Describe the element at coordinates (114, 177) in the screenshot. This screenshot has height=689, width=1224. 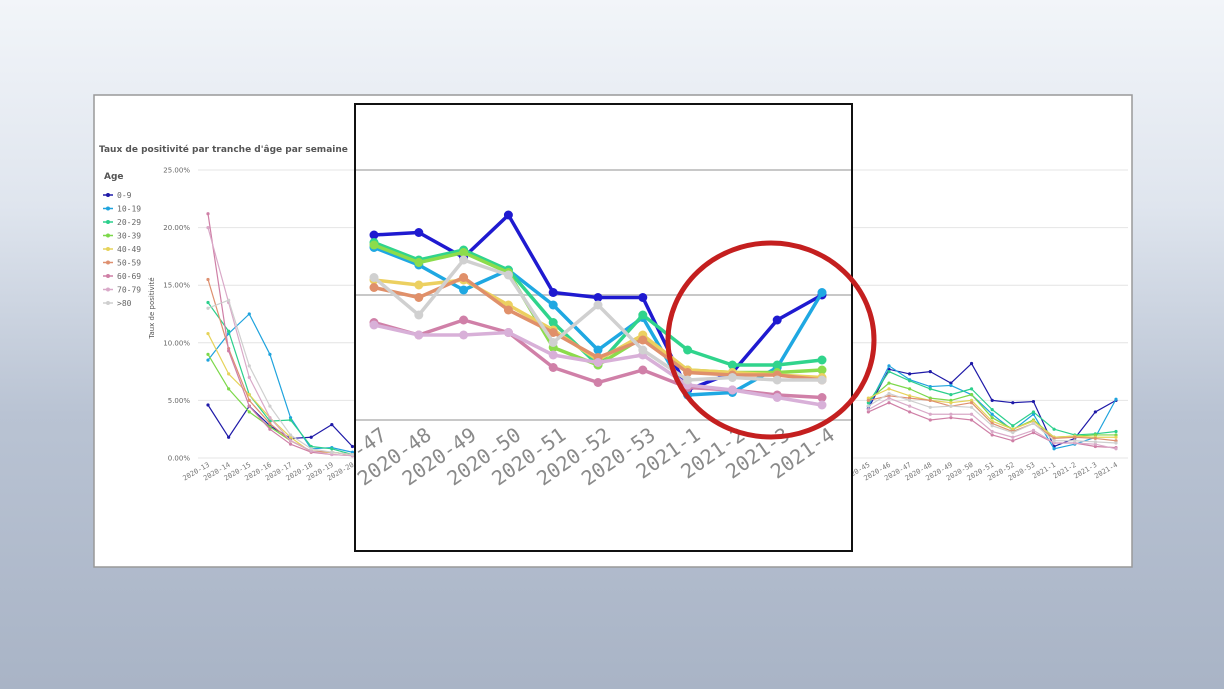
I see `legend-title: Age` at that location.